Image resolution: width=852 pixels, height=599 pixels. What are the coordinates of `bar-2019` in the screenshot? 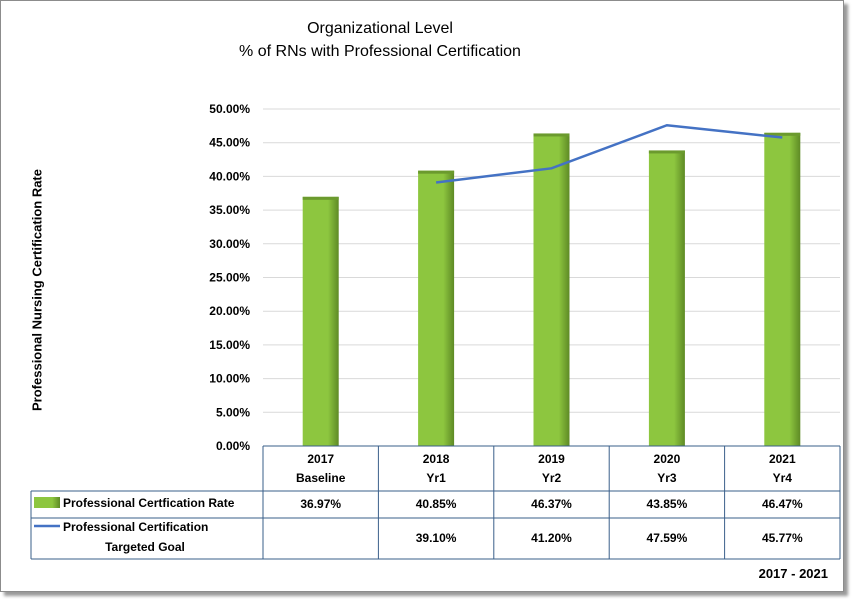 It's located at (551, 290).